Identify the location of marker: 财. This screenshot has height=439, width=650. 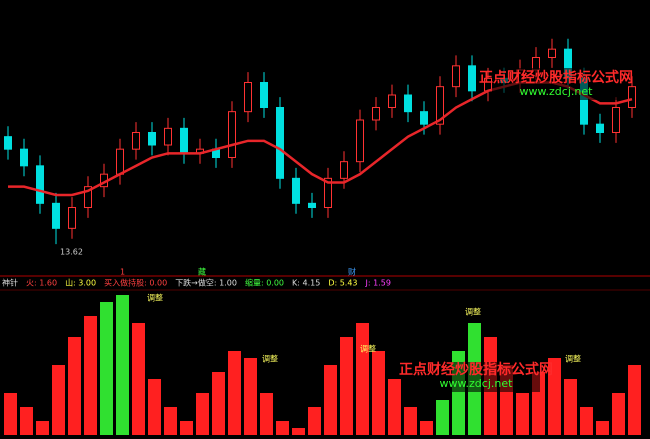
(352, 272).